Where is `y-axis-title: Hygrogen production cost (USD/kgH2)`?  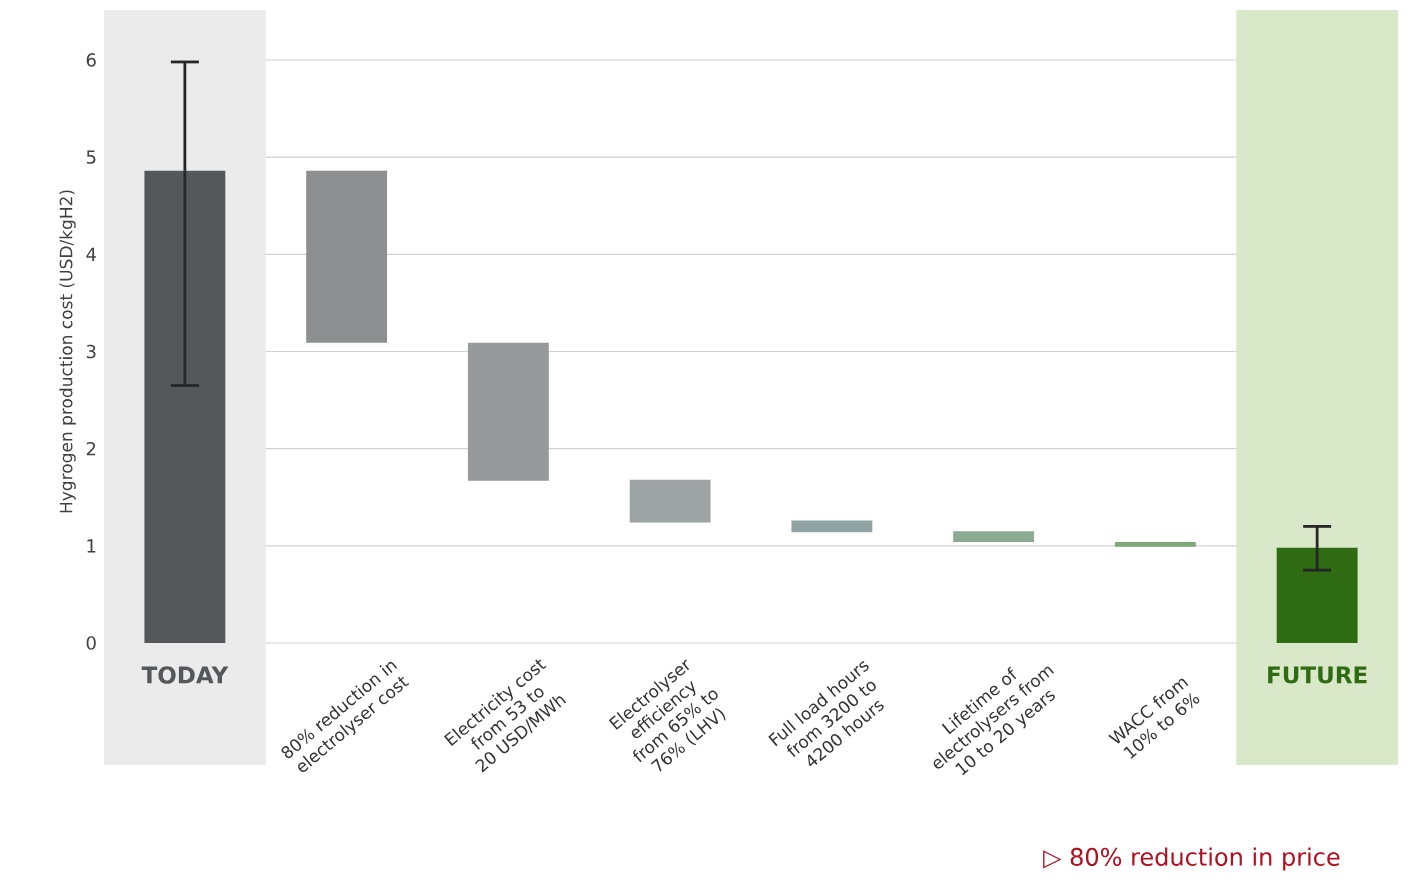
y-axis-title: Hygrogen production cost (USD/kgH2) is located at coordinates (67, 351).